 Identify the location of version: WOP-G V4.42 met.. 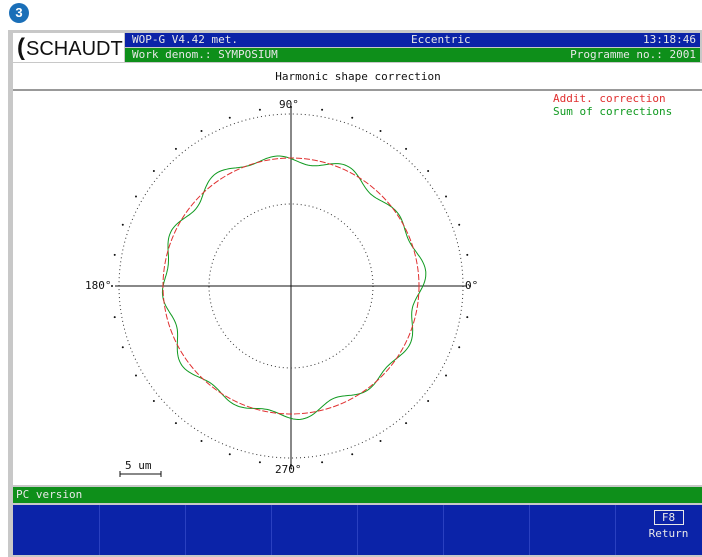
(185, 39).